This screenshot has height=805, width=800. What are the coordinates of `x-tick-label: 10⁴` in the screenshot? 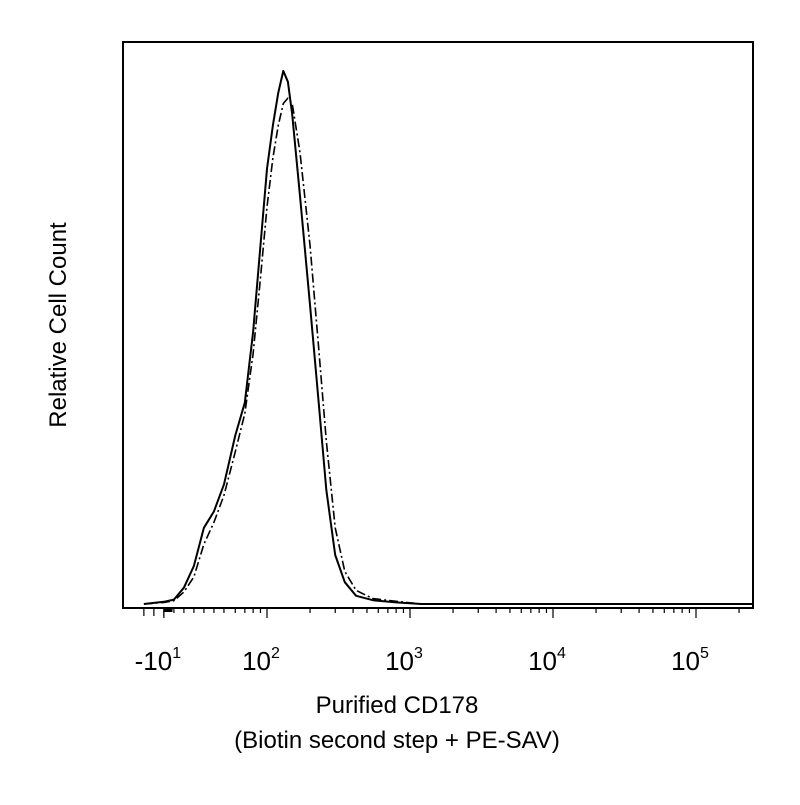 It's located at (547, 660).